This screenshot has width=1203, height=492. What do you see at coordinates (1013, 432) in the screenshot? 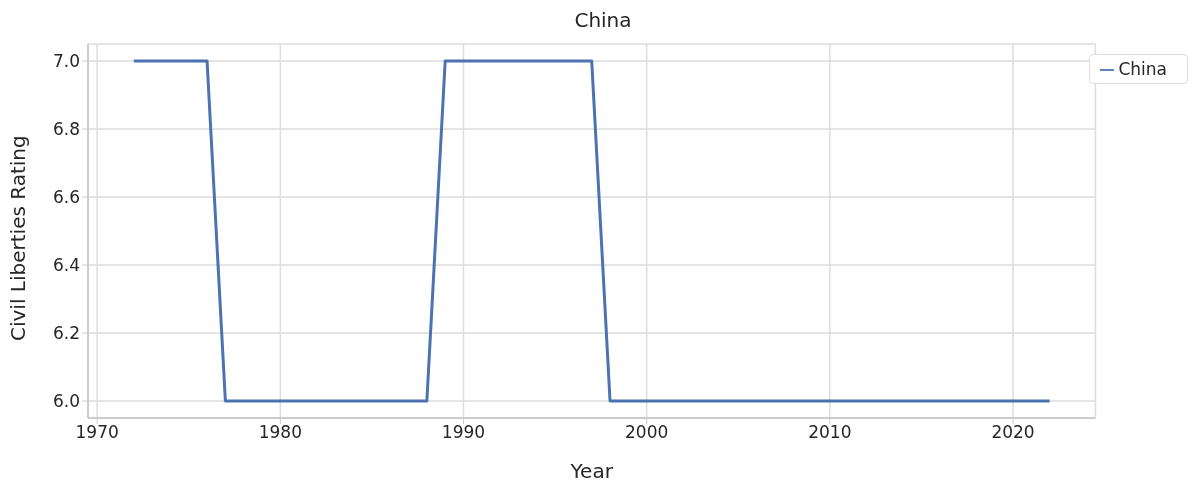
I see `x-tick-label: 2020` at bounding box center [1013, 432].